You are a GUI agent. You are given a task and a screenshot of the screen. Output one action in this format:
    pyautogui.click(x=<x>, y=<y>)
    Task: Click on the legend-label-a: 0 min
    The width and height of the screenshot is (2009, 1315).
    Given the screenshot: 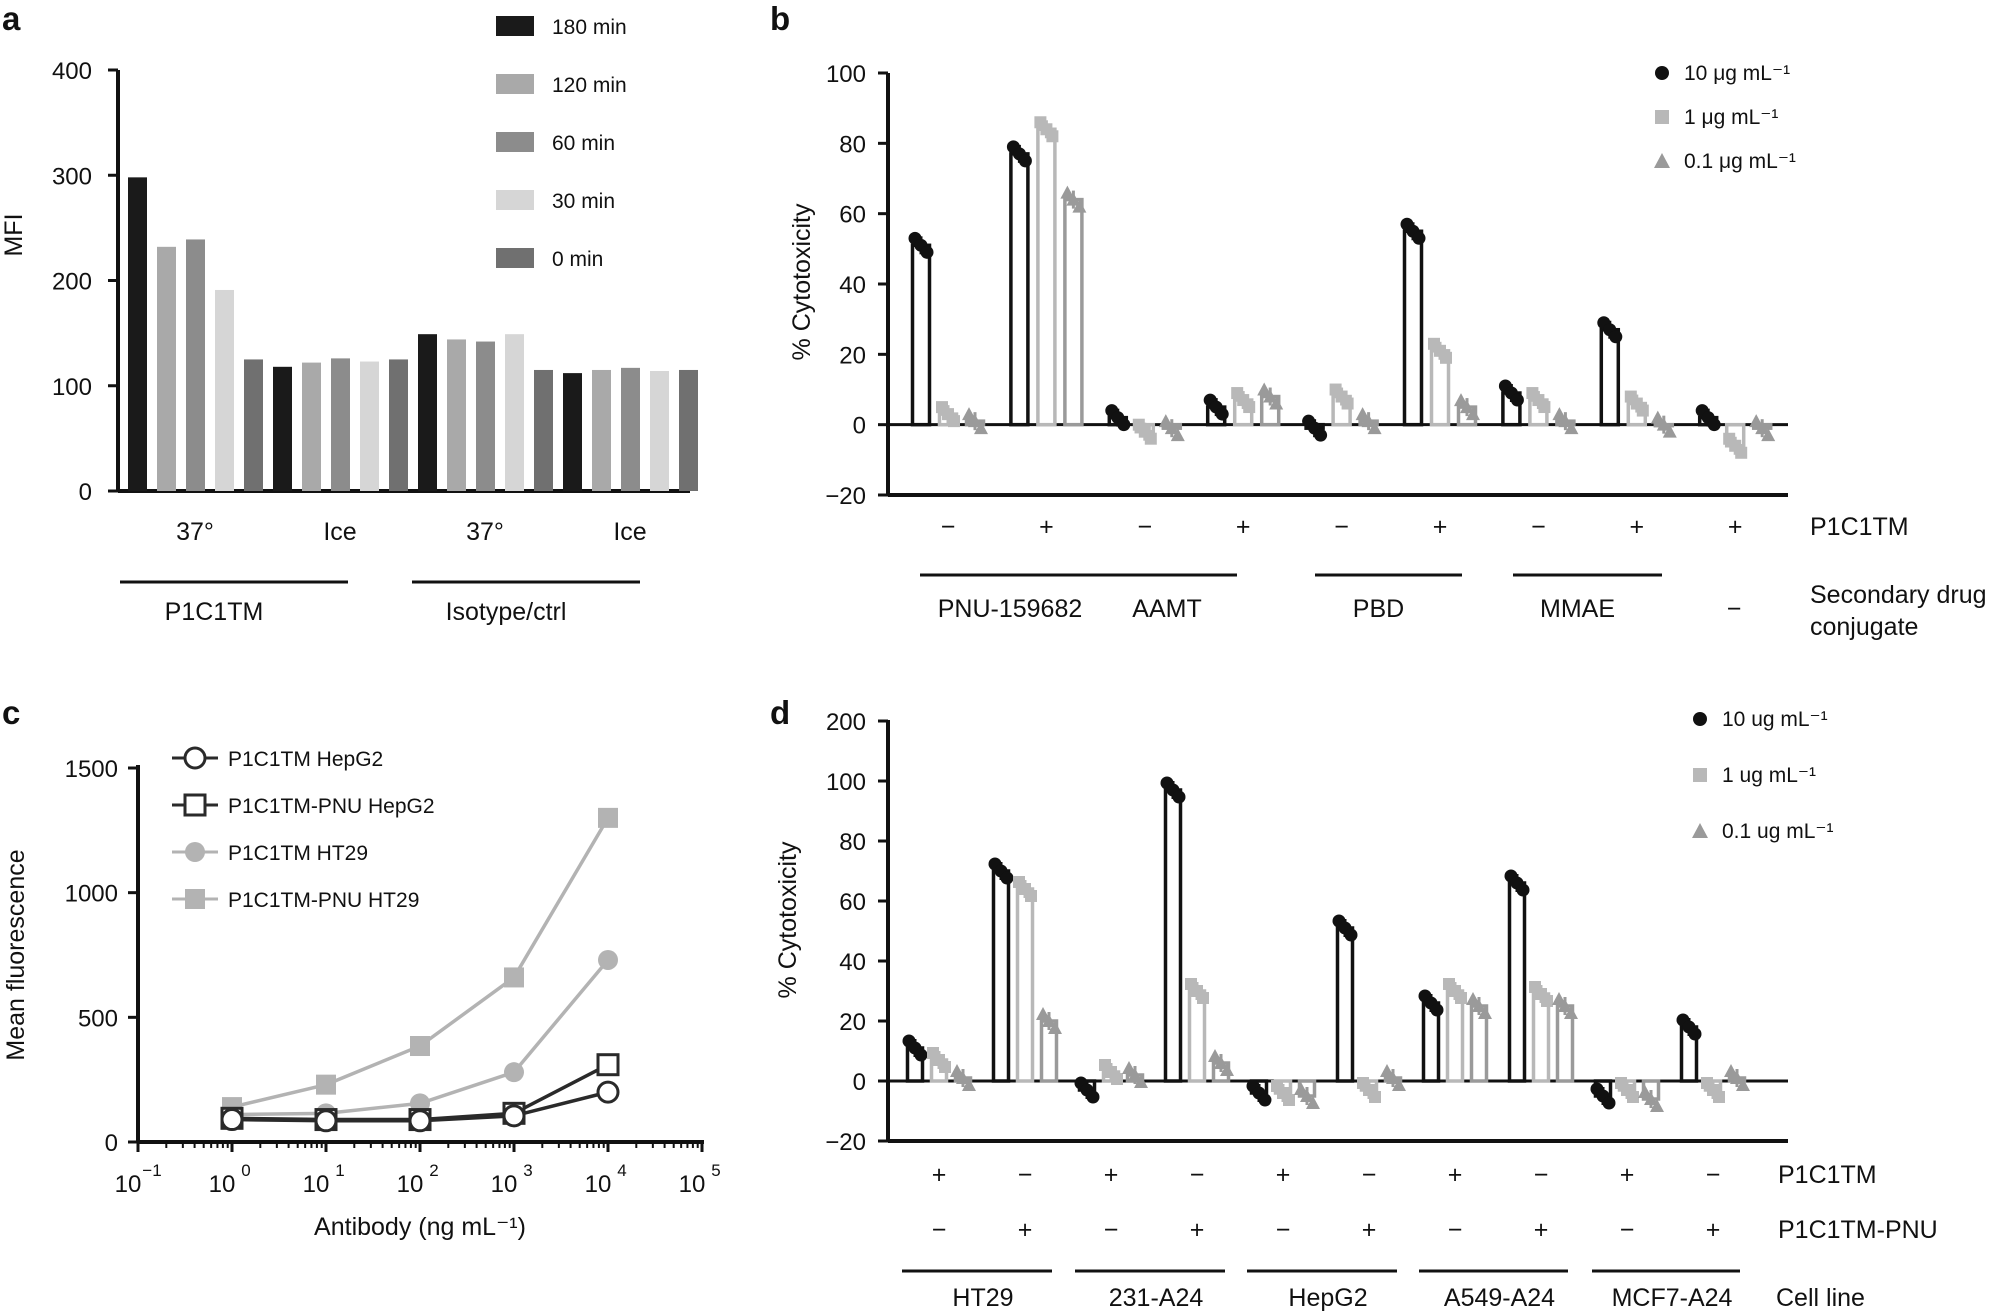 What is the action you would take?
    pyautogui.click(x=577, y=259)
    